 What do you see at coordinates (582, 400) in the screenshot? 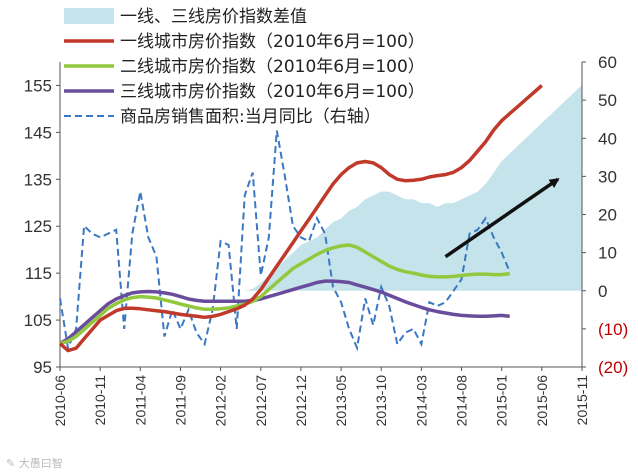
I see `x-tick-label: 2015-11` at bounding box center [582, 400].